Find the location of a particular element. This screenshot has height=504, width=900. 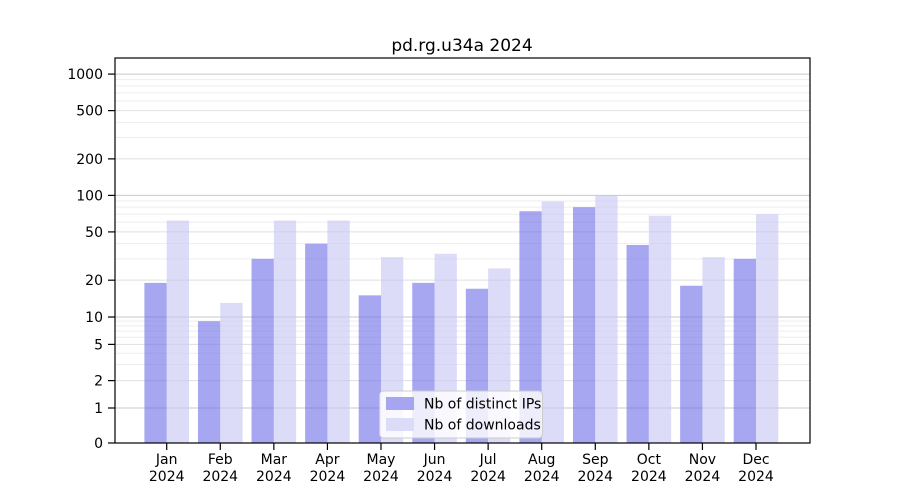

legend-label-downloads: Nb of downloads is located at coordinates (482, 426).